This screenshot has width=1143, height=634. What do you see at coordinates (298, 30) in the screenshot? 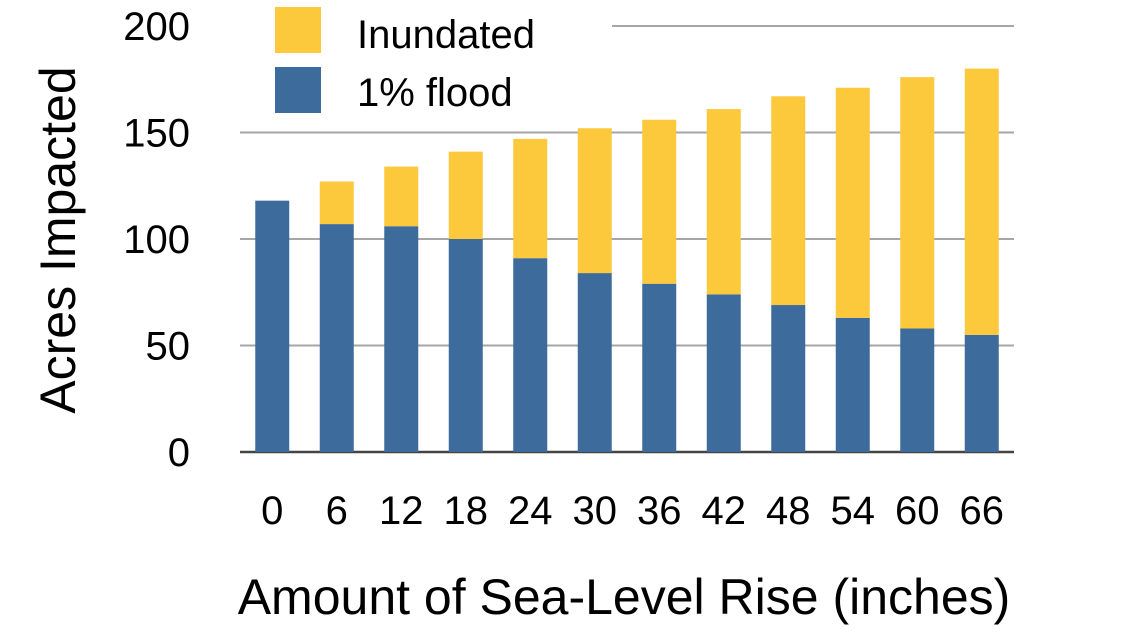
I see `legend-swatch-inundated` at bounding box center [298, 30].